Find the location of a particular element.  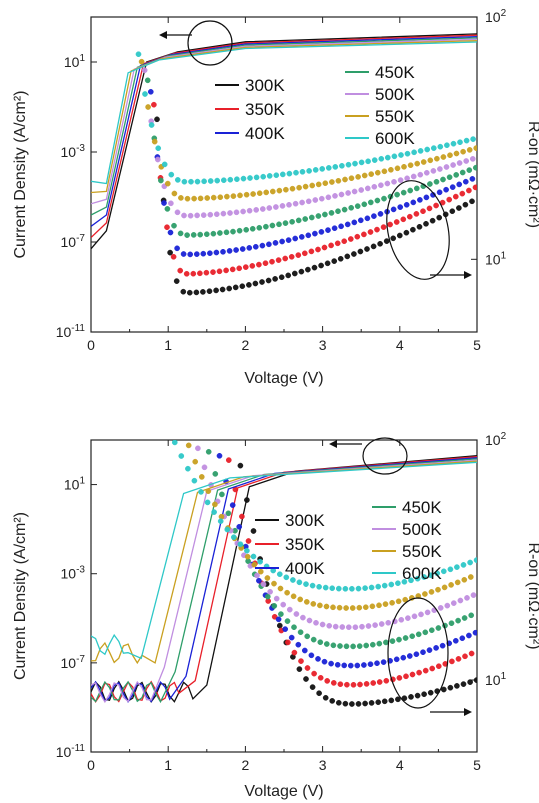

legend-label: 450K is located at coordinates (395, 72).